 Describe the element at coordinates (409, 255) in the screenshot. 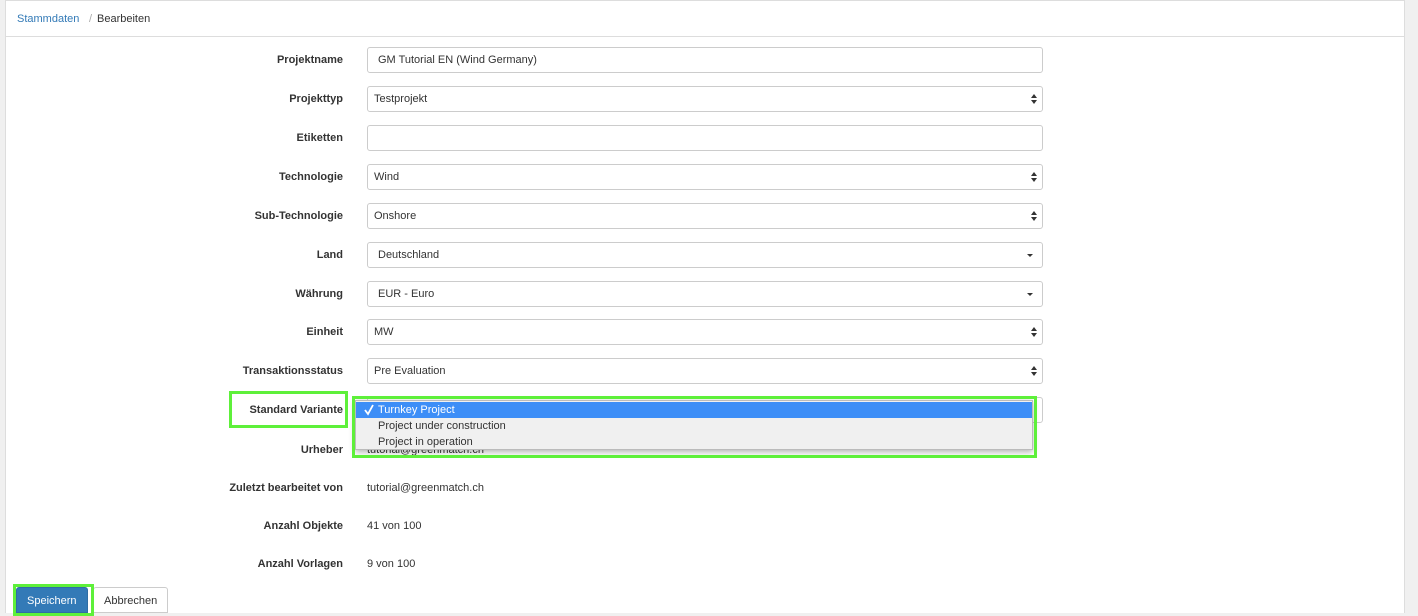

I see `field-value: Deutschland` at that location.